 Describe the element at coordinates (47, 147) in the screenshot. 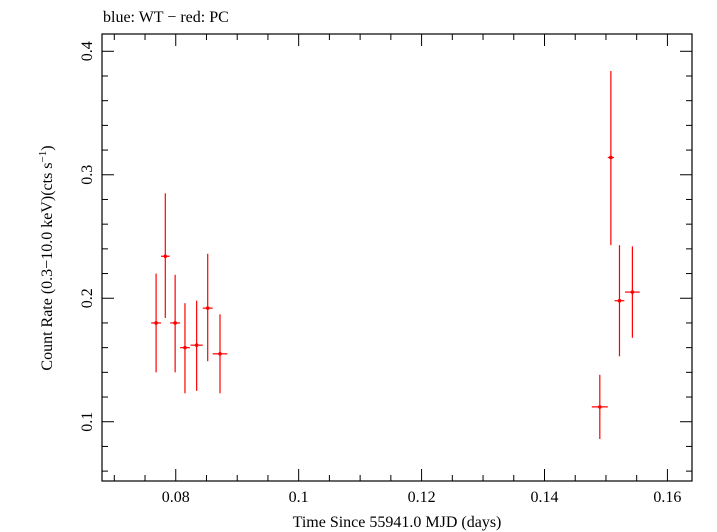

I see `y-axis-label-close: )` at that location.